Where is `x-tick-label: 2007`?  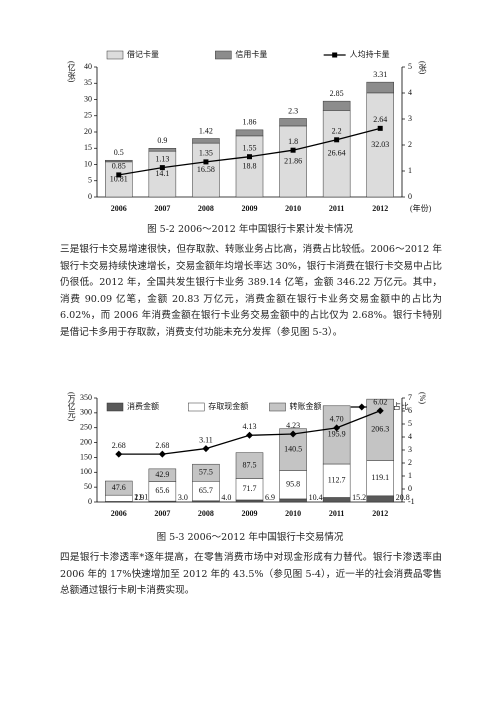 x-tick-label: 2007 is located at coordinates (162, 513).